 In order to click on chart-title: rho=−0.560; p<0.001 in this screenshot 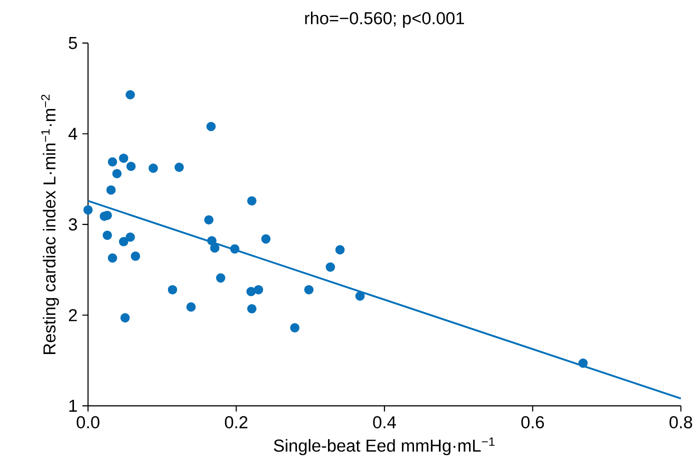, I will do `click(384, 20)`.